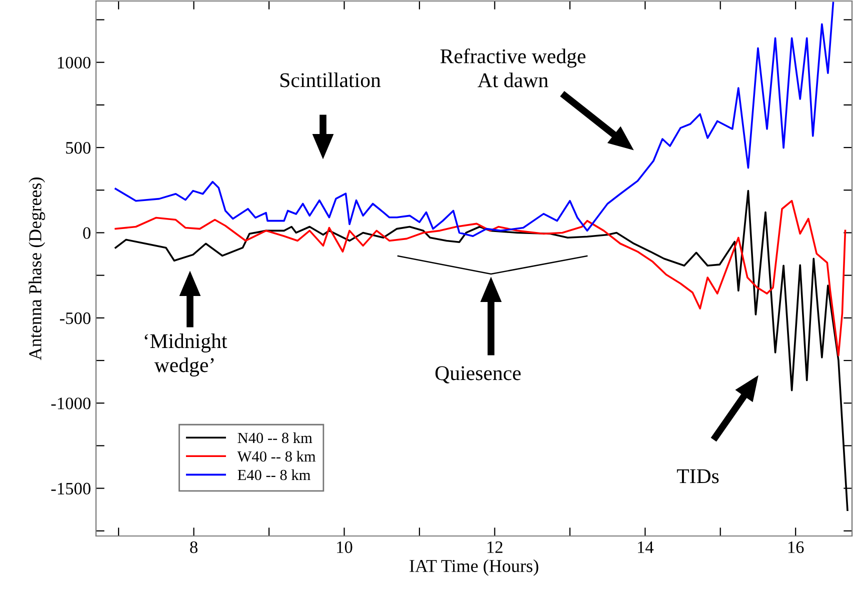  I want to click on x-tick-label: 10, so click(344, 547).